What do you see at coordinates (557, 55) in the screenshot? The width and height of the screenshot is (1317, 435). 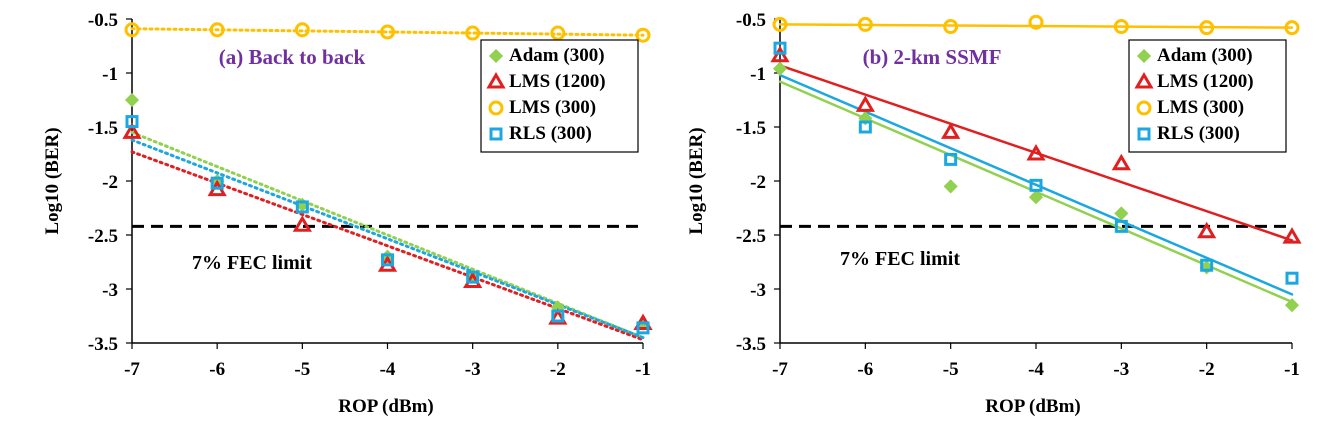 I see `chart-a-legend-label-adam: Adam (300)` at bounding box center [557, 55].